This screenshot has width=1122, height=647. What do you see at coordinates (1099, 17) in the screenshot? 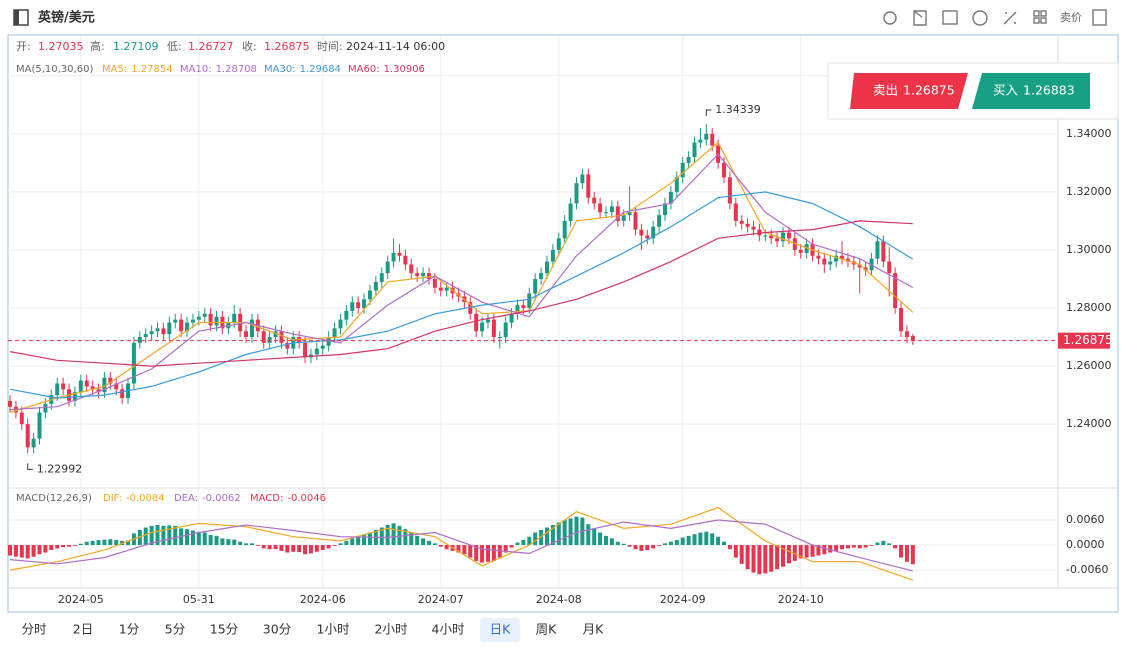
I see `panel-icon` at bounding box center [1099, 17].